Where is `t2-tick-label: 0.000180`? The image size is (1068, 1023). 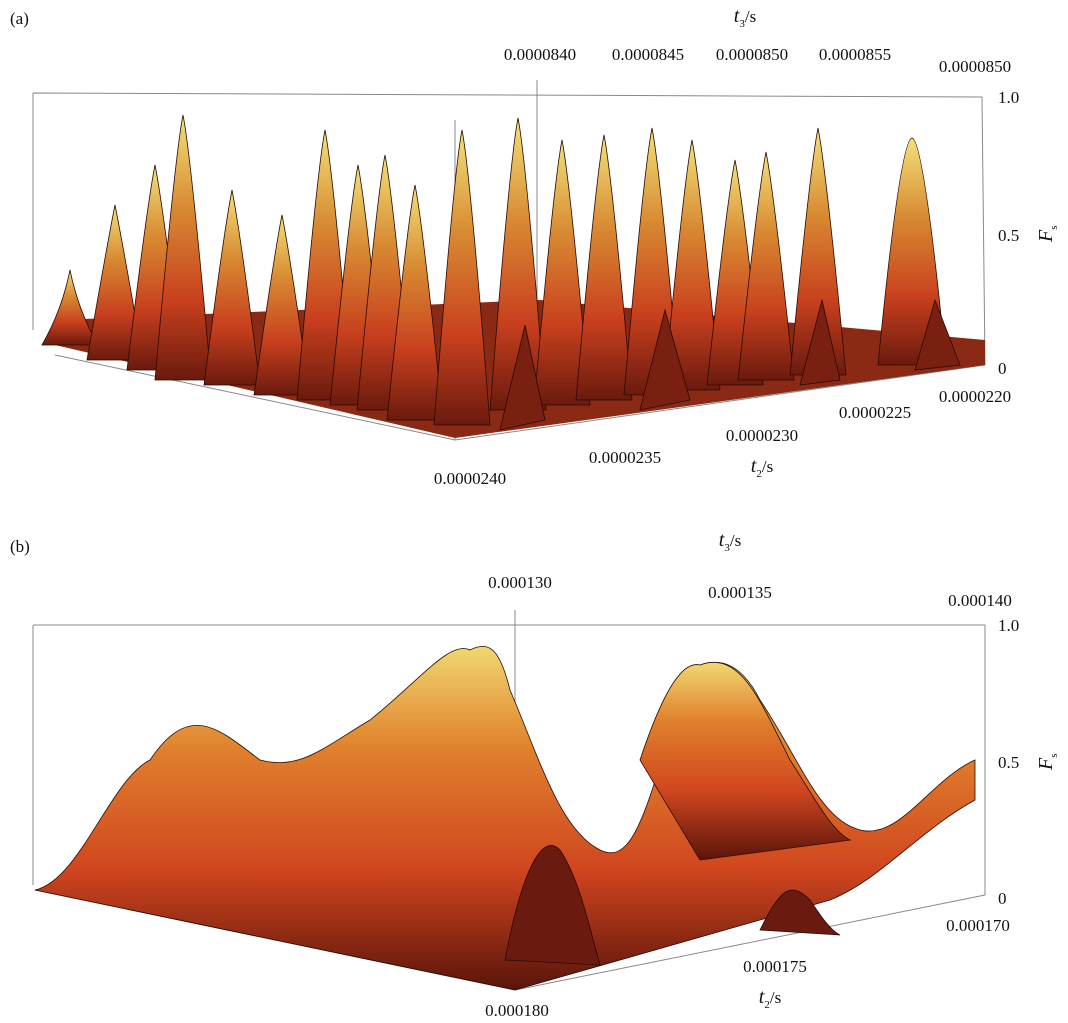 t2-tick-label: 0.000180 is located at coordinates (517, 1010).